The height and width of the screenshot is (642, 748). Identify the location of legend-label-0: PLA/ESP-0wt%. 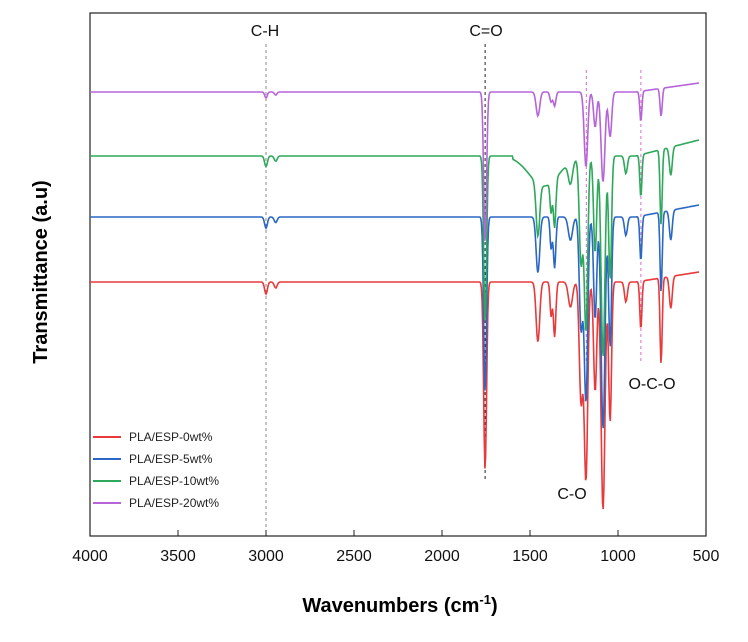
(171, 437).